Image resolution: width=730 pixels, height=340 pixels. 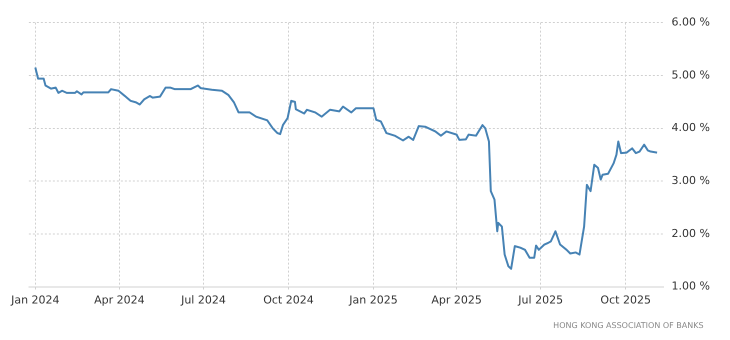 I want to click on x-tick-label: Jan 2025, so click(x=373, y=299).